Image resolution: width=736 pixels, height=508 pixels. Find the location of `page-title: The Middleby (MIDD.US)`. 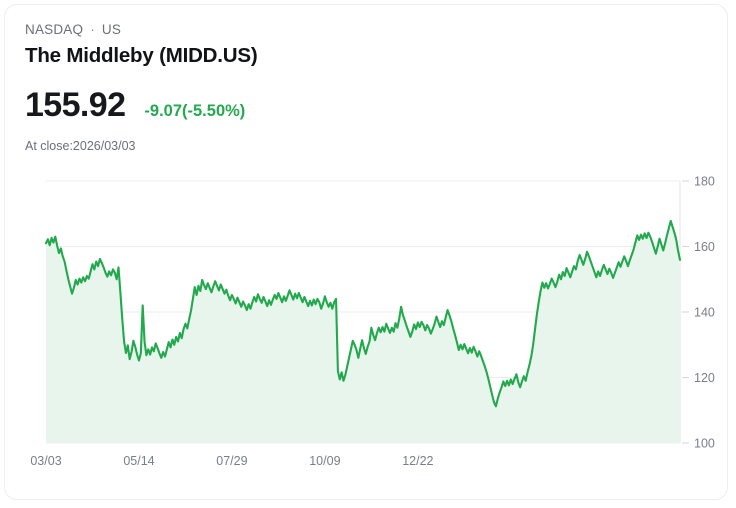

page-title: The Middleby (MIDD.US) is located at coordinates (141, 55).